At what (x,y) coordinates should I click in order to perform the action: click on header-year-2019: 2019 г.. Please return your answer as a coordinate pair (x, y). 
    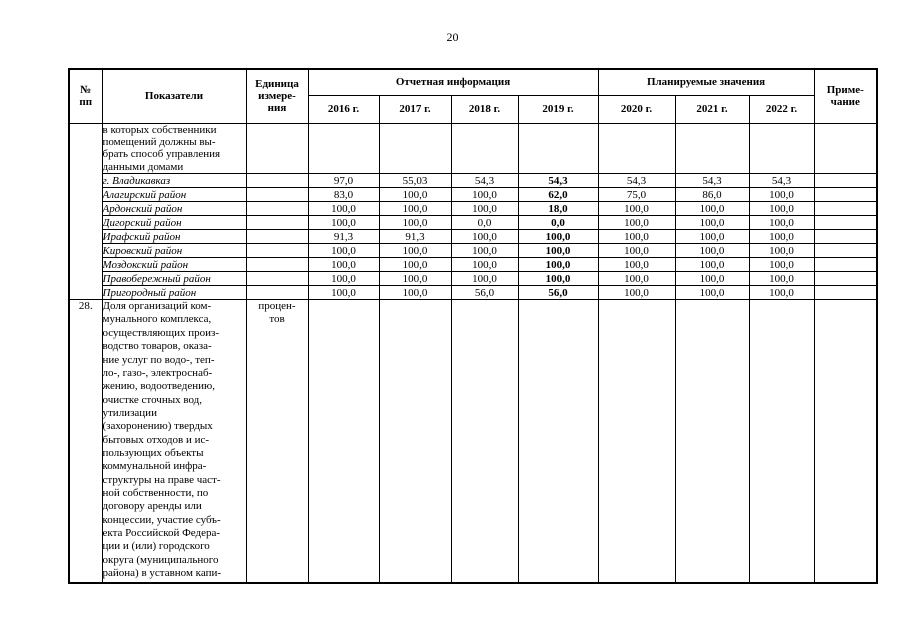
    Looking at the image, I should click on (558, 109).